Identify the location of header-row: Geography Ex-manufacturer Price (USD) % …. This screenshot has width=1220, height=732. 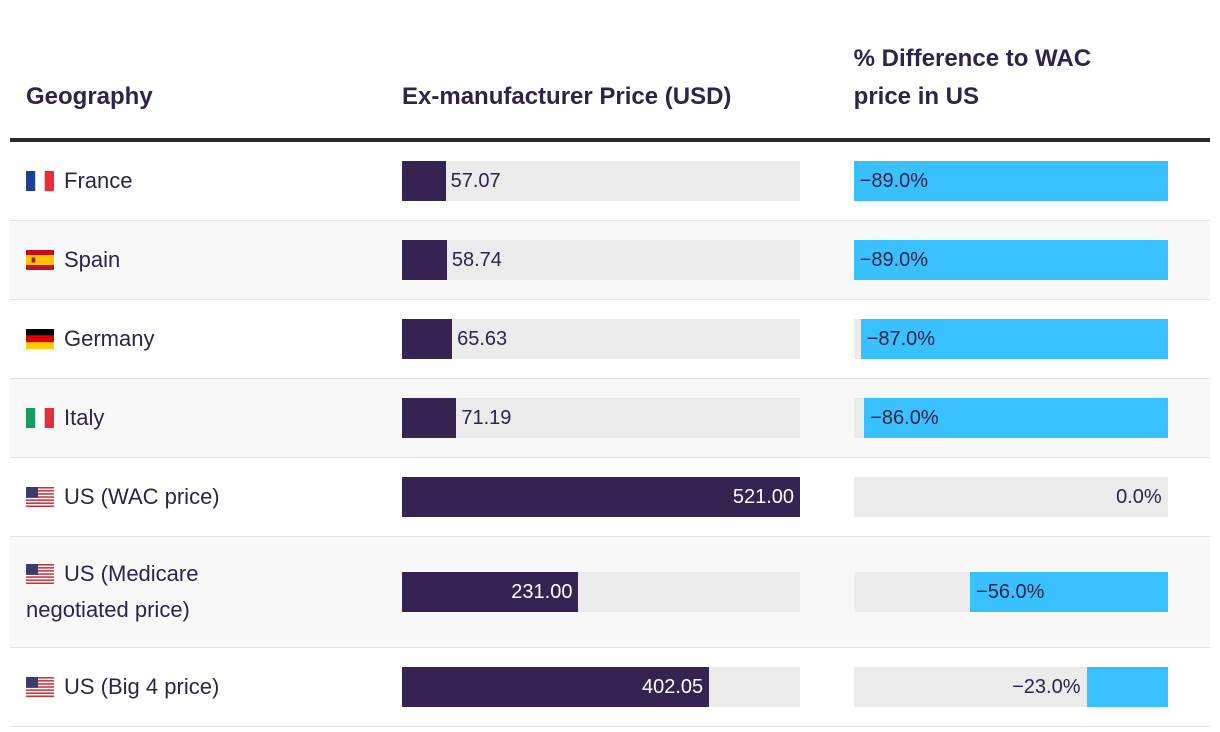
(610, 91).